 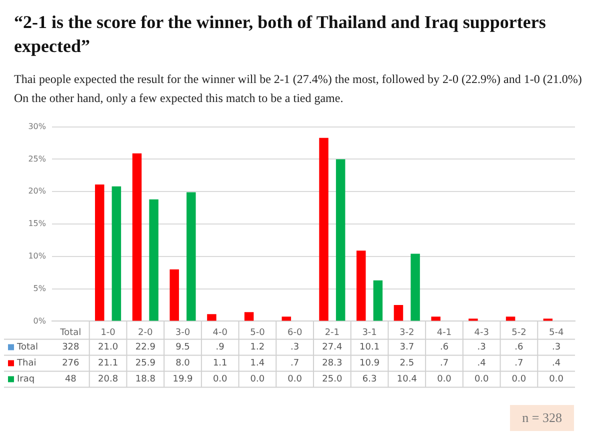 I want to click on data-label: 19.9, so click(x=183, y=379).